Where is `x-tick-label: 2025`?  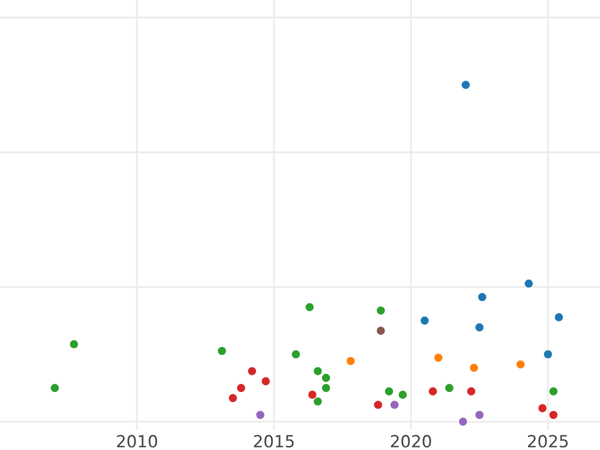 x-tick-label: 2025 is located at coordinates (548, 441).